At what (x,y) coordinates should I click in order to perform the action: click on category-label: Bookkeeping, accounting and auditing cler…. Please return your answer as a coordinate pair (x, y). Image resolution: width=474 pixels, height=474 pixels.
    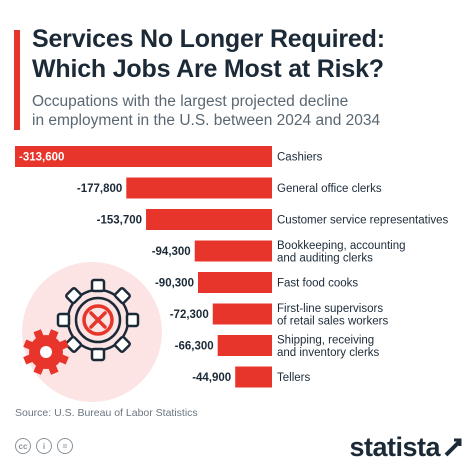
    Looking at the image, I should click on (341, 252).